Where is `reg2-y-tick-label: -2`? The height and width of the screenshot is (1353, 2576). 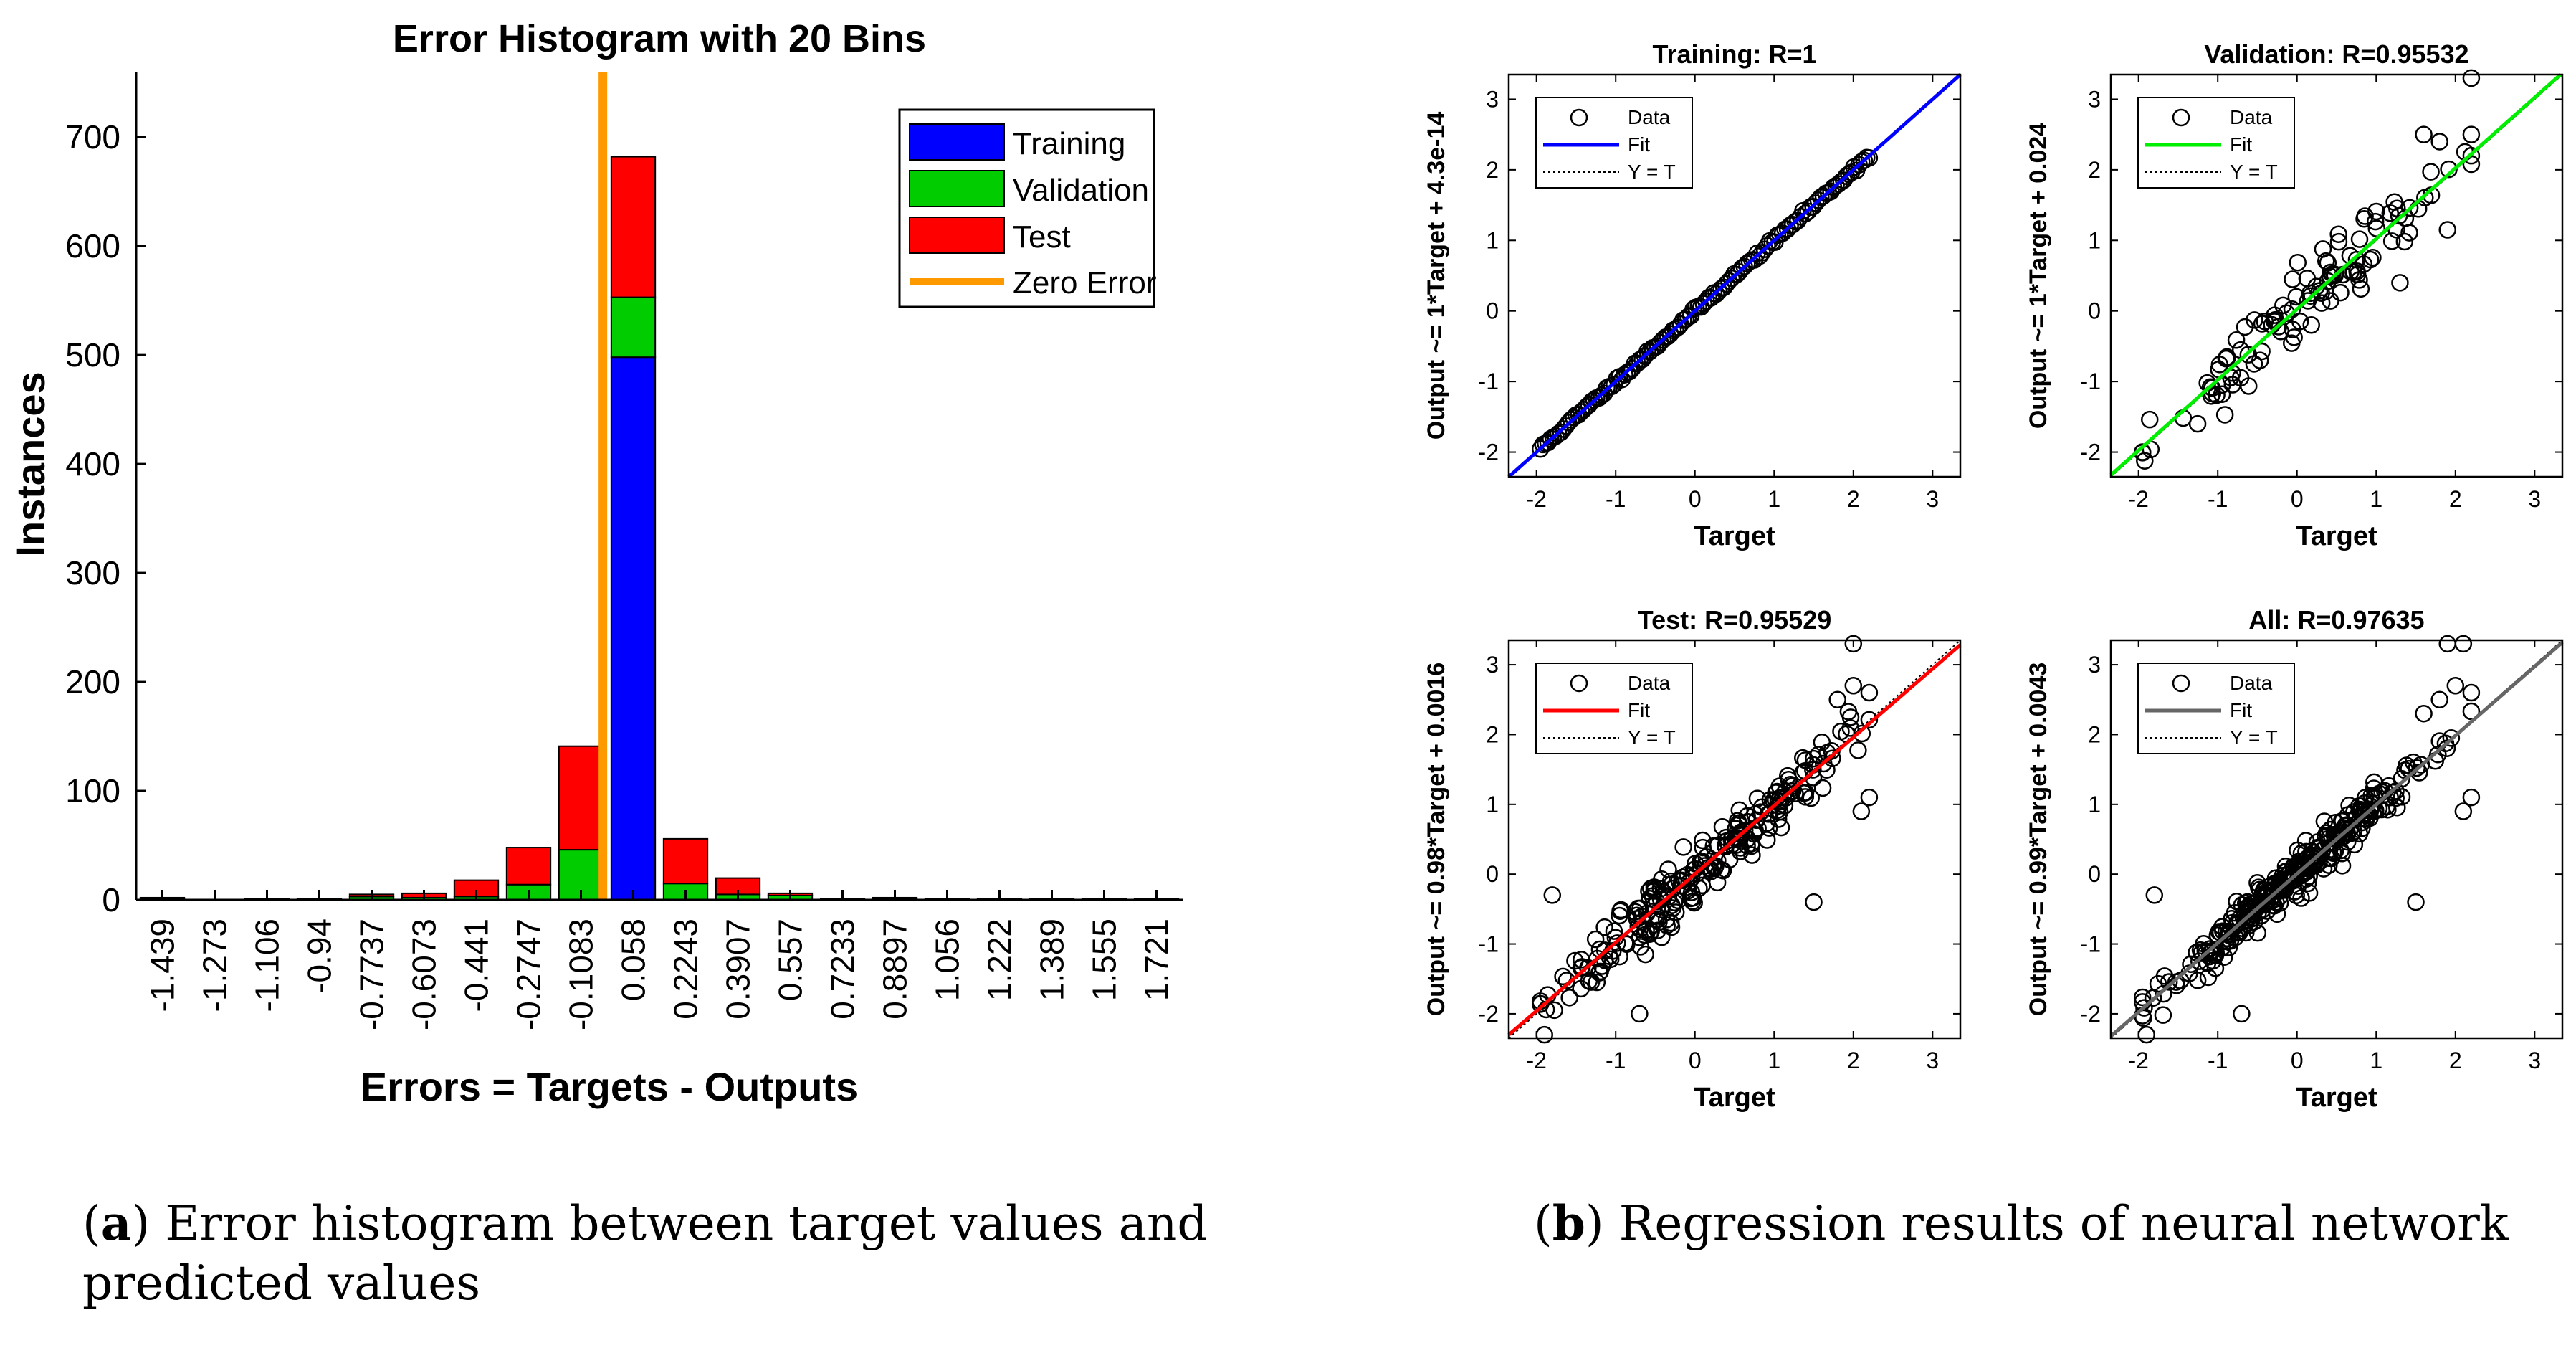 reg2-y-tick-label: -2 is located at coordinates (2091, 452).